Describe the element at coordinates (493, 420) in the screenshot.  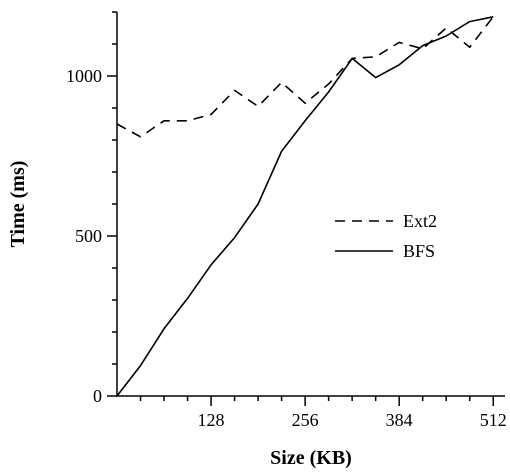
I see `x-tick-label: 512` at that location.